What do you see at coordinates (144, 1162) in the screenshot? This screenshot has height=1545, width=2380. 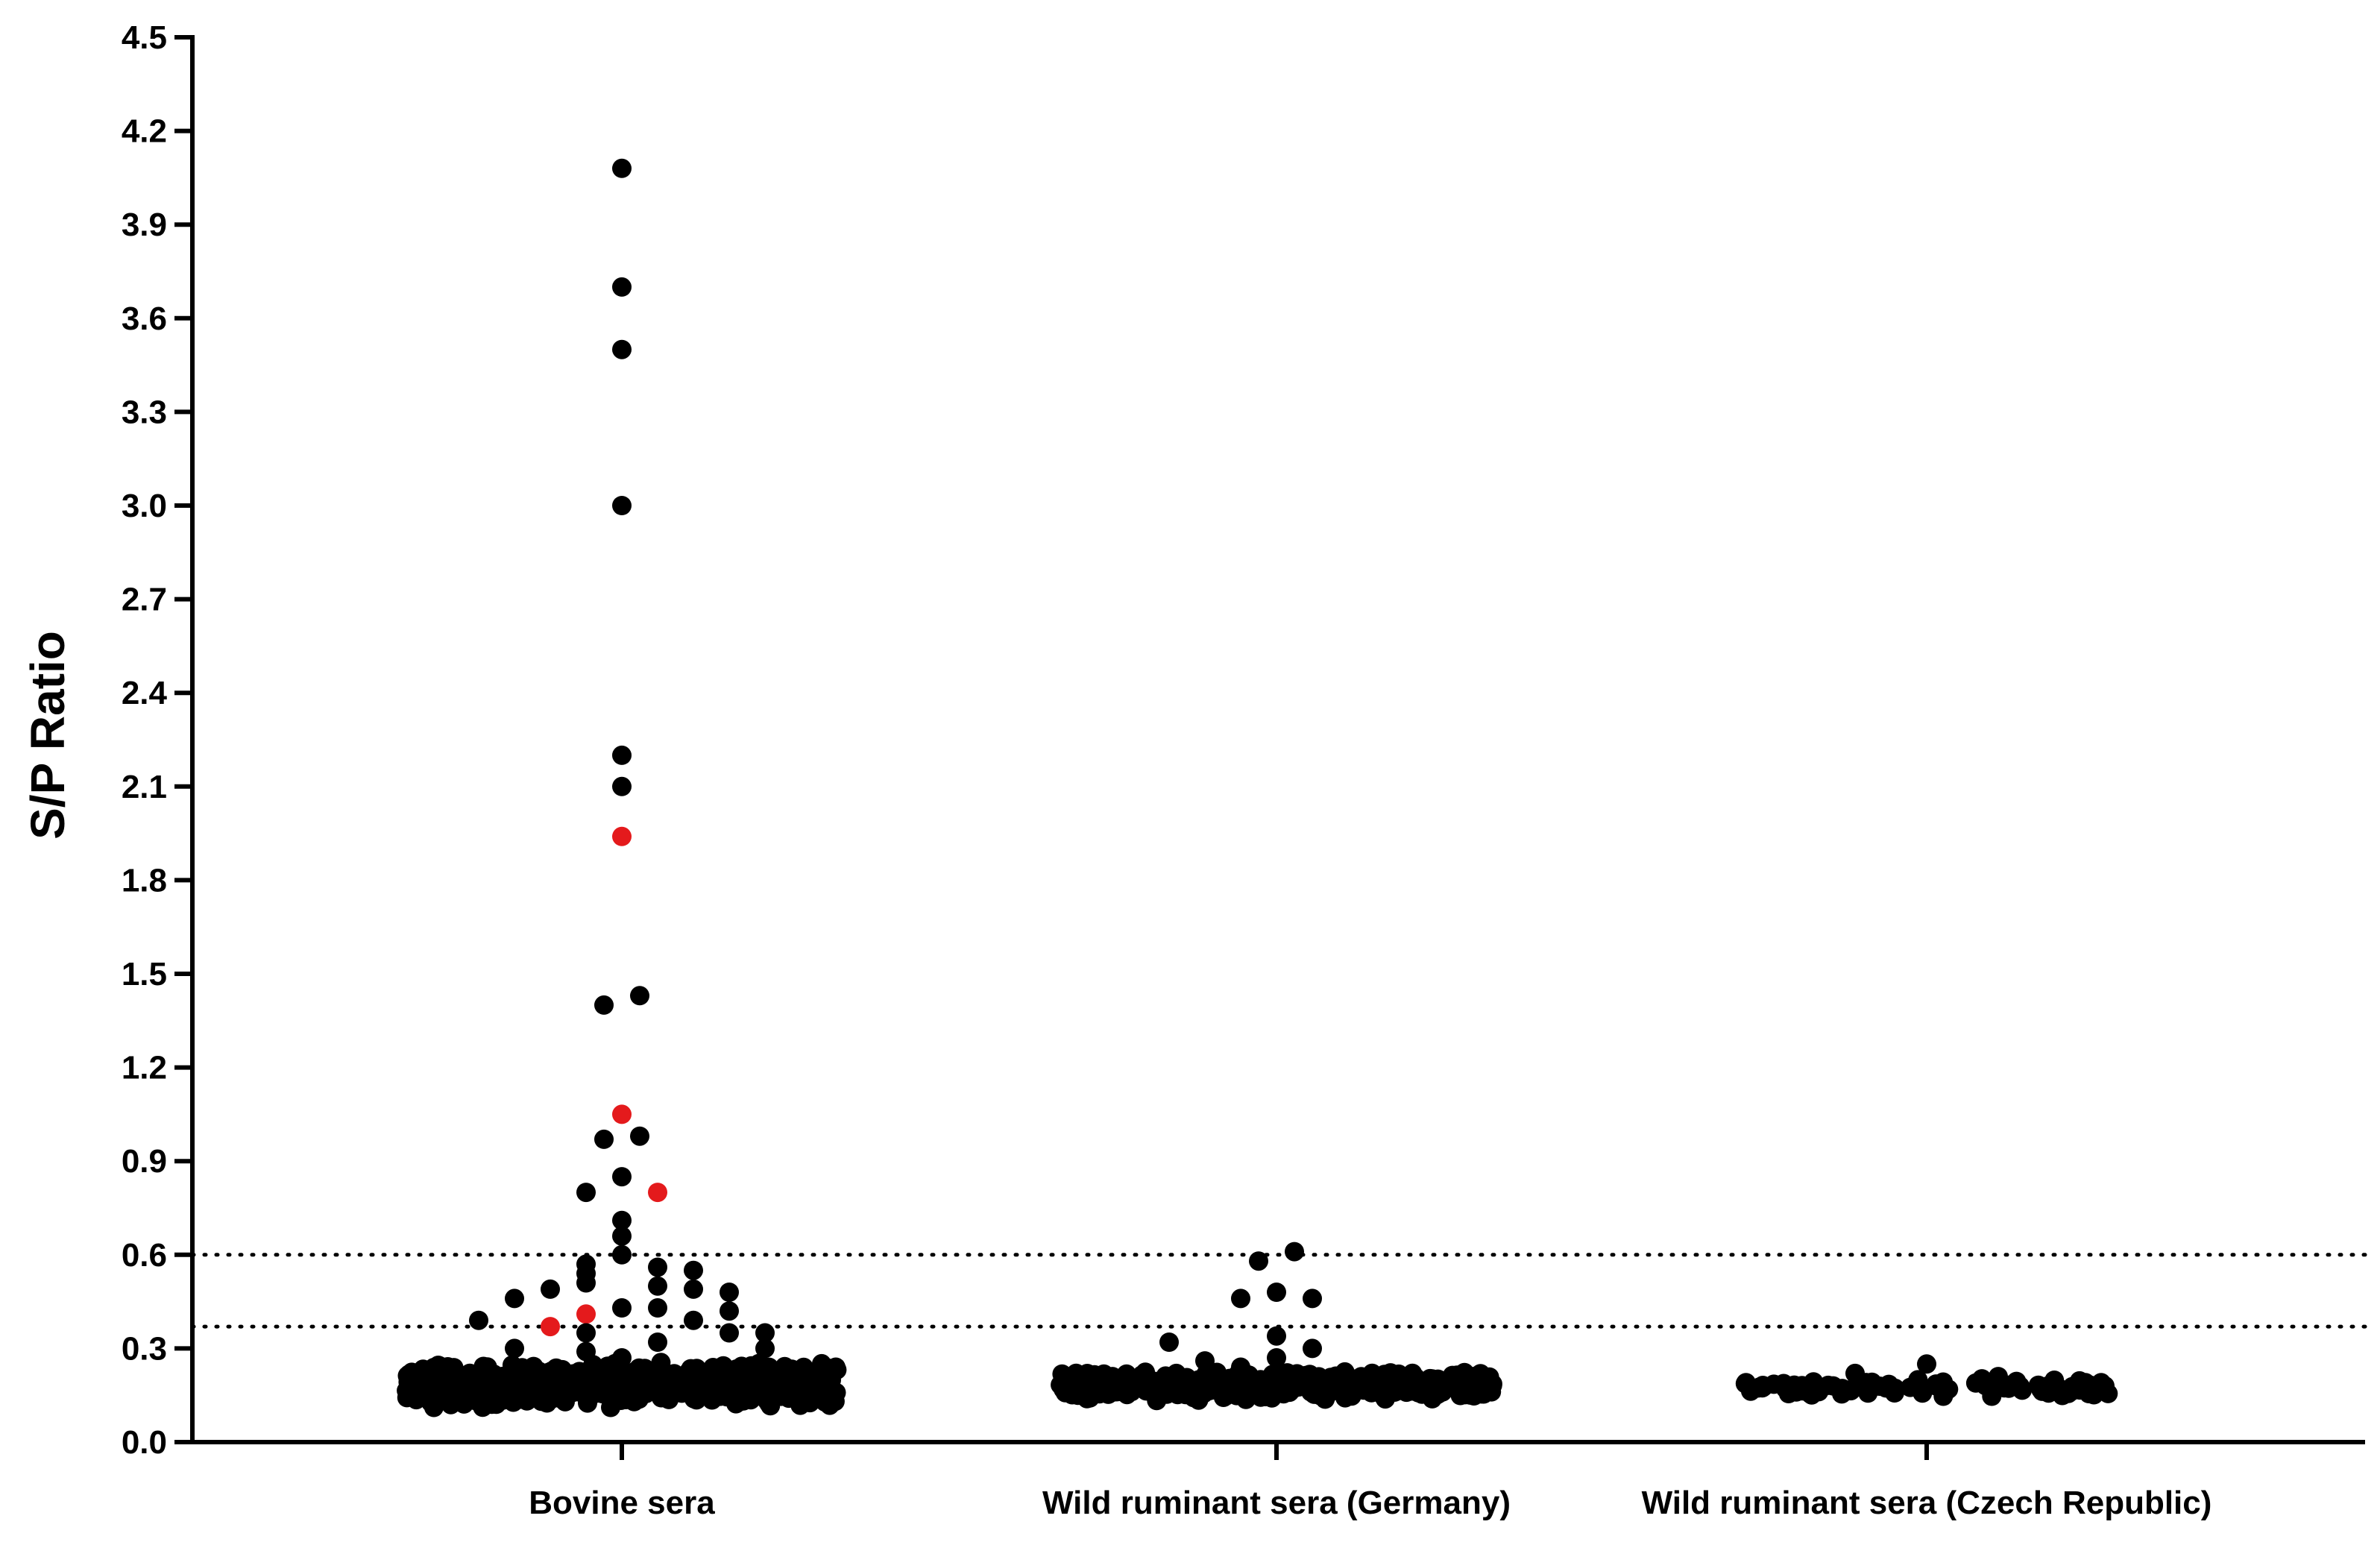 I see `y-tick-label: 0.9` at bounding box center [144, 1162].